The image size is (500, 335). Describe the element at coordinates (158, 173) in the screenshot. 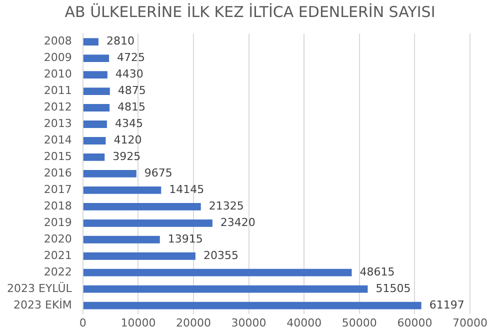

I see `data-label: 9675` at that location.